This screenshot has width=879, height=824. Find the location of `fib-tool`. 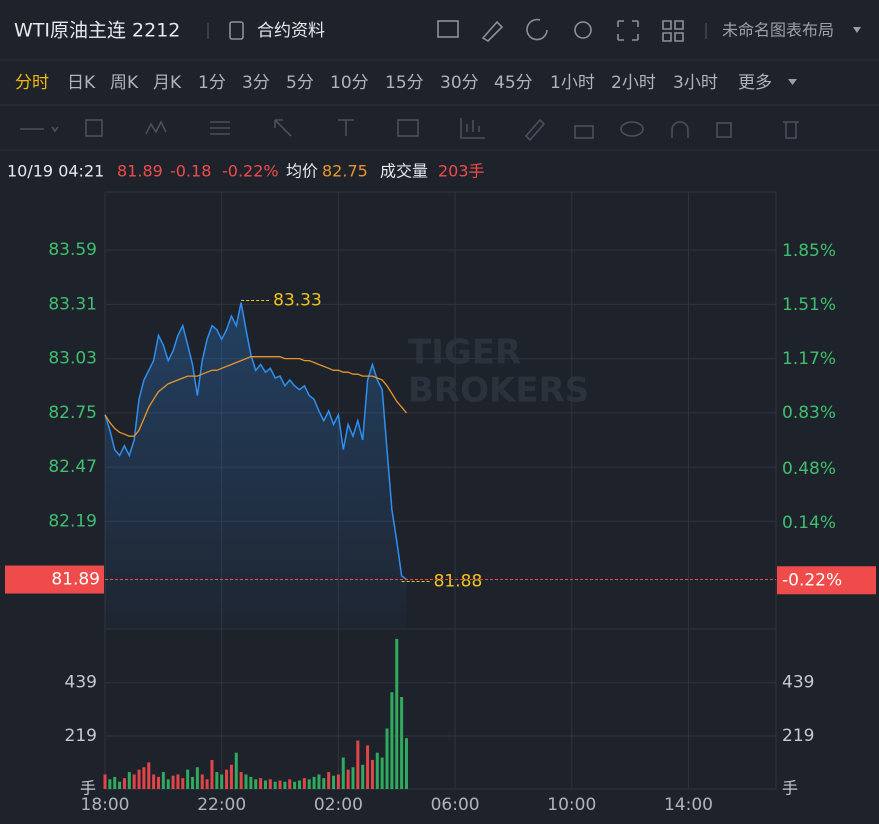

fib-tool is located at coordinates (220, 128).